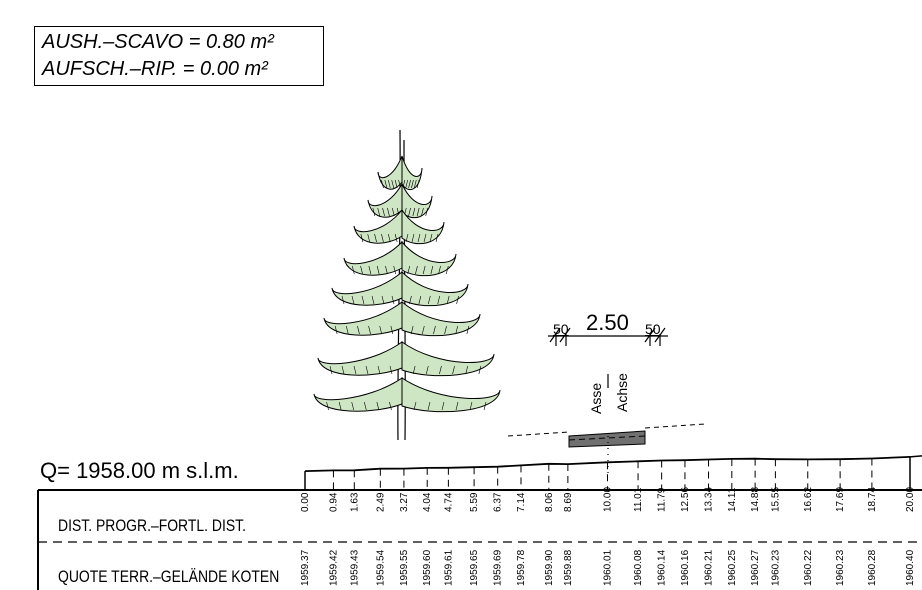 The height and width of the screenshot is (590, 922). What do you see at coordinates (732, 499) in the screenshot?
I see `station-distance-label: 14.11` at bounding box center [732, 499].